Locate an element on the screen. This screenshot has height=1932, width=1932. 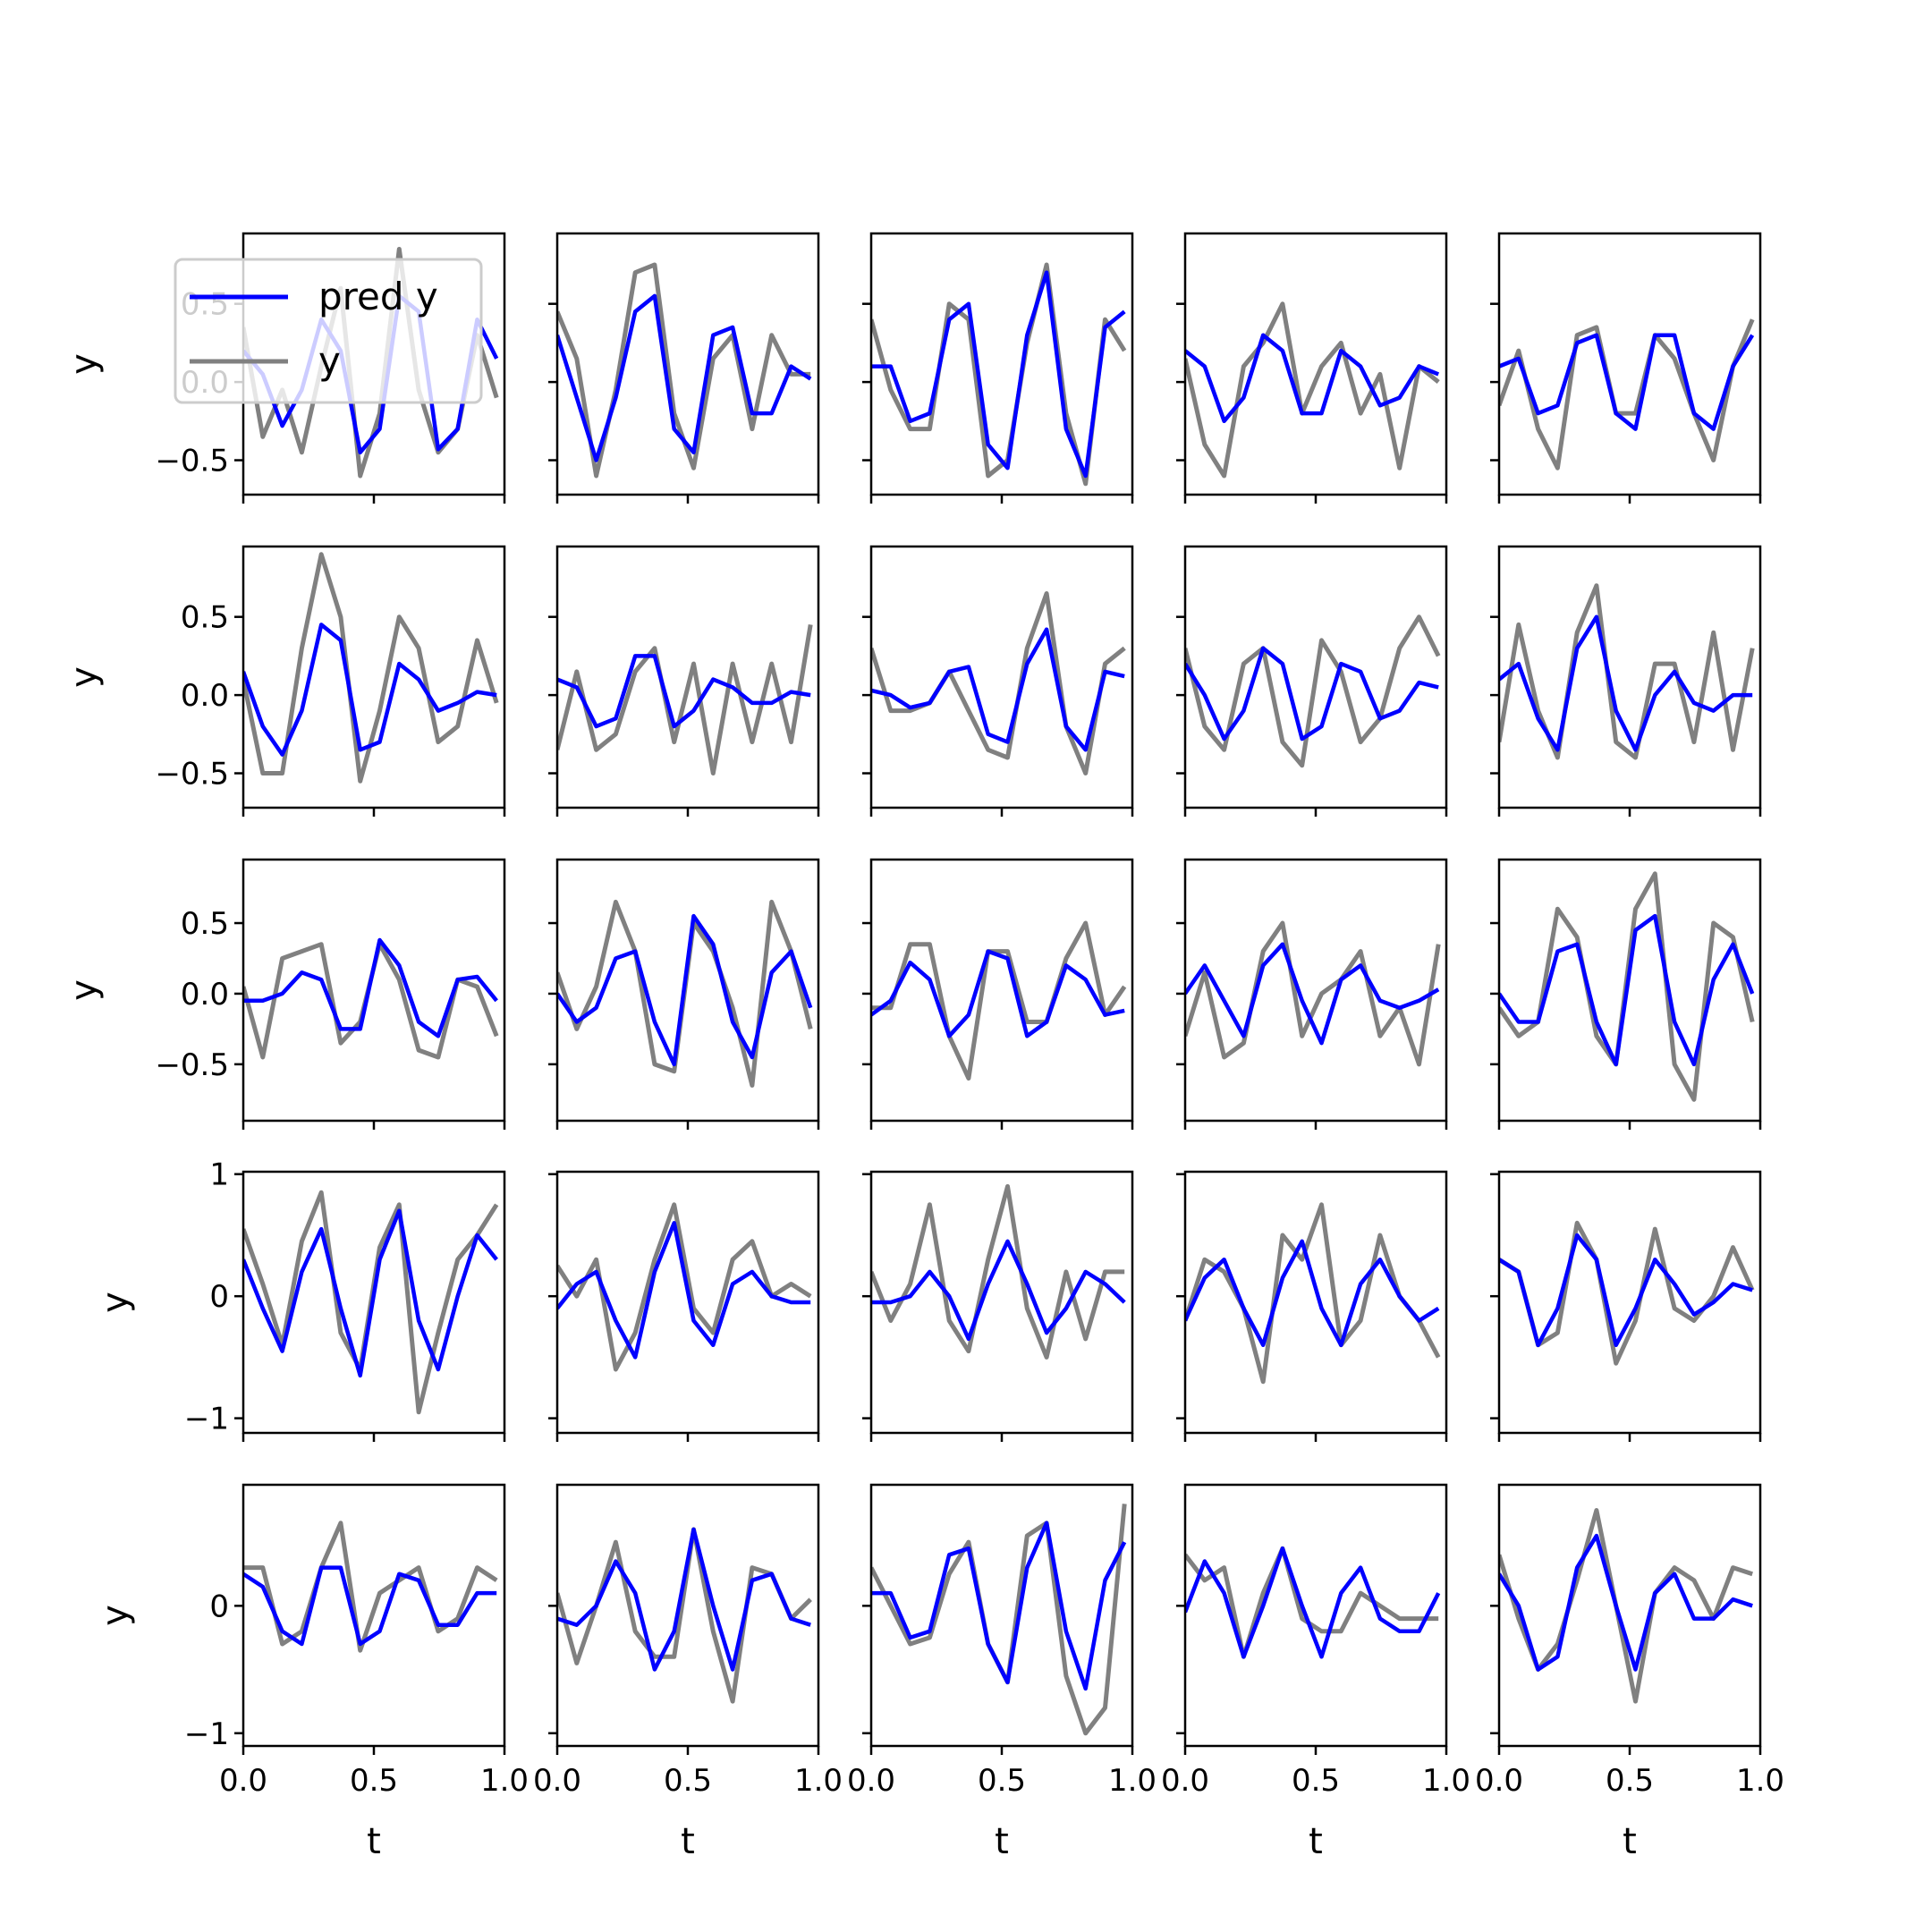
subplot-4-0: −1 0 0.0 0.5 1.0 y t is located at coordinates (312, 1672).